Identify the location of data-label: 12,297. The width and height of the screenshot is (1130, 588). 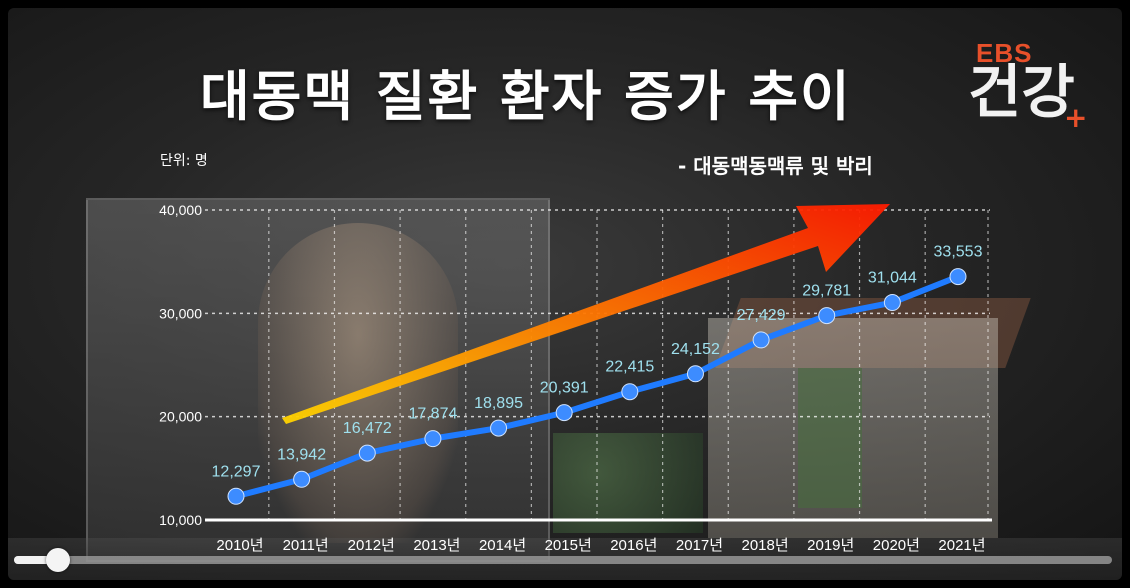
(236, 471).